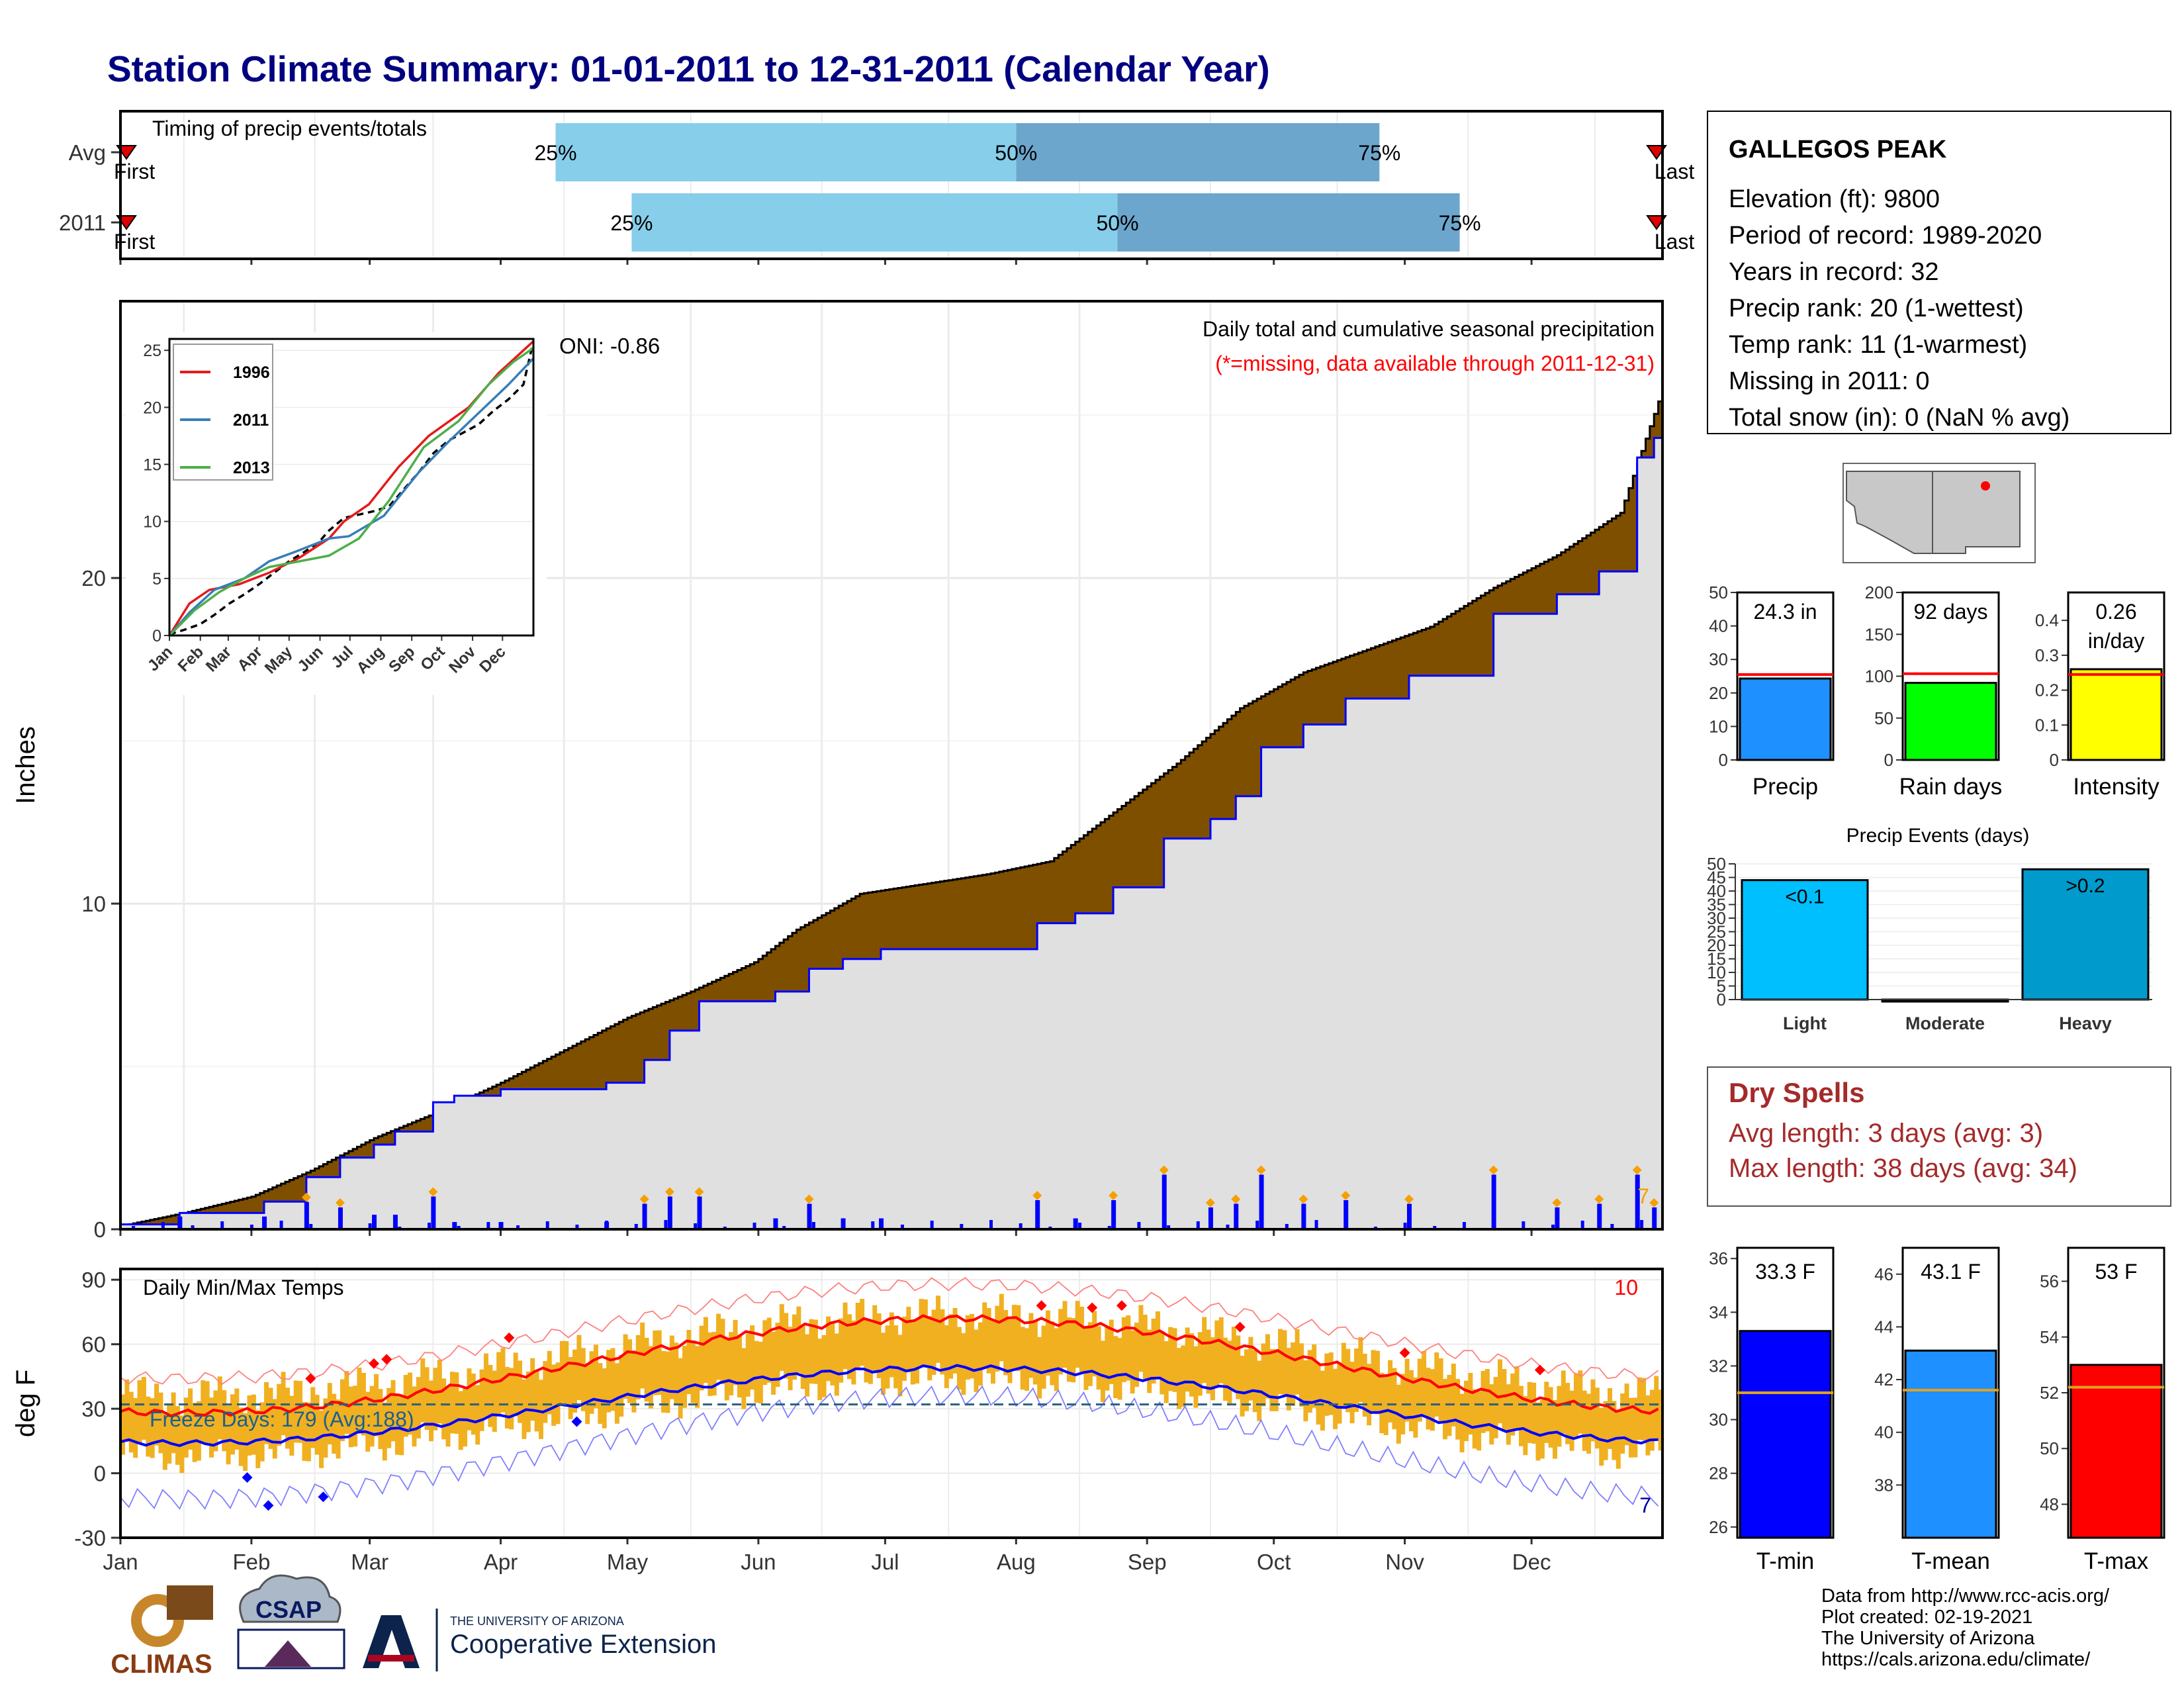 The height and width of the screenshot is (1688, 2184). I want to click on temp-summary-name: T-min, so click(1786, 1561).